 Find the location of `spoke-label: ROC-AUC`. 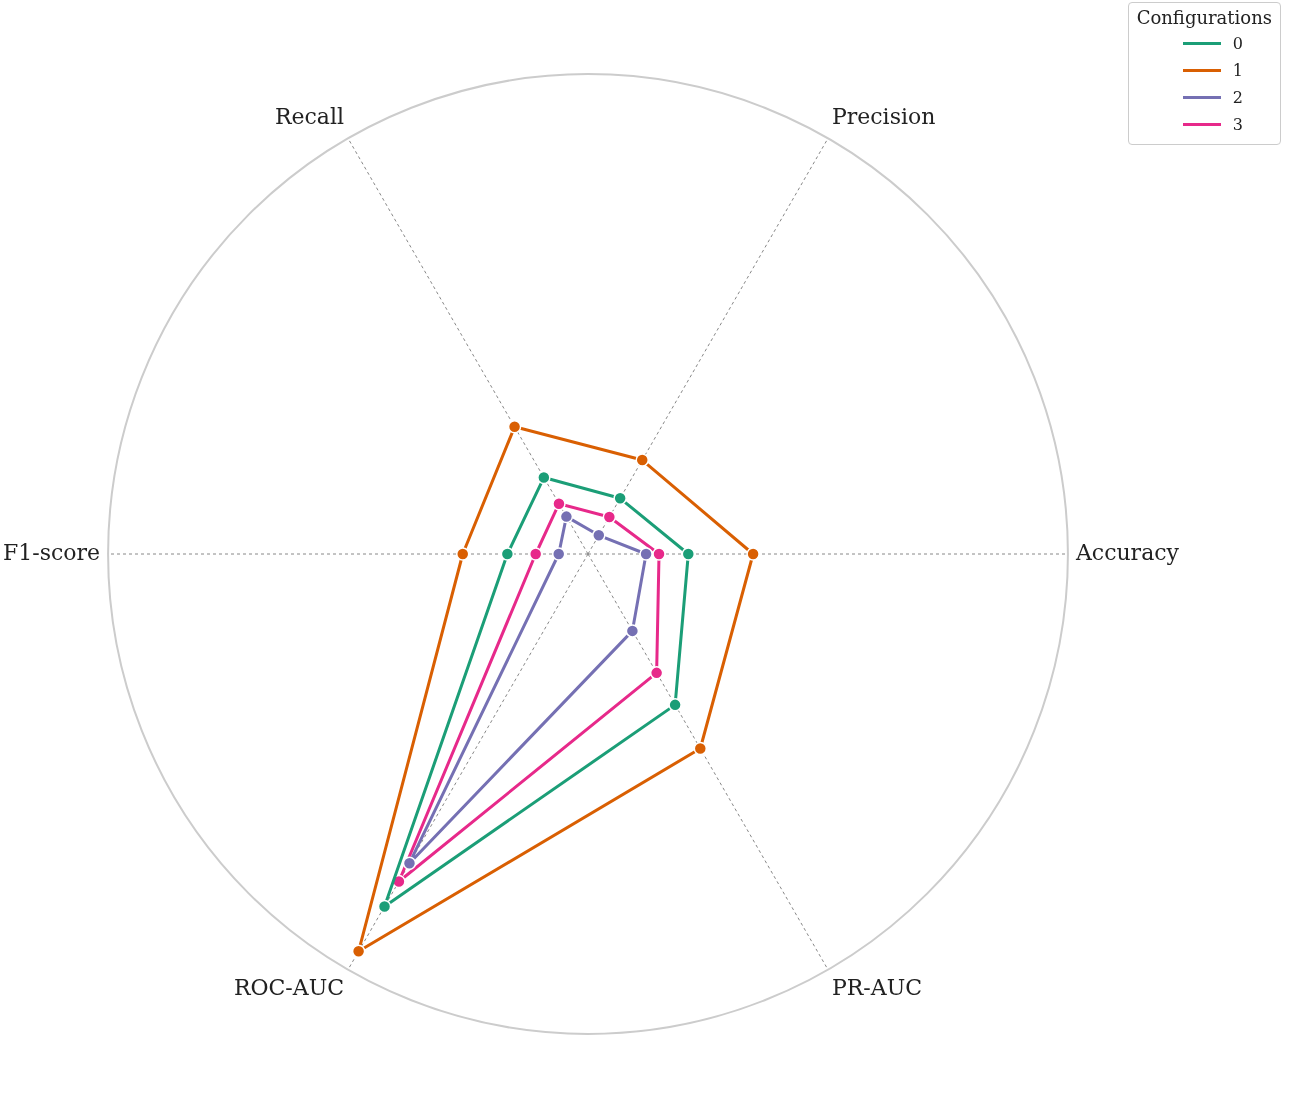

spoke-label: ROC-AUC is located at coordinates (289, 988).